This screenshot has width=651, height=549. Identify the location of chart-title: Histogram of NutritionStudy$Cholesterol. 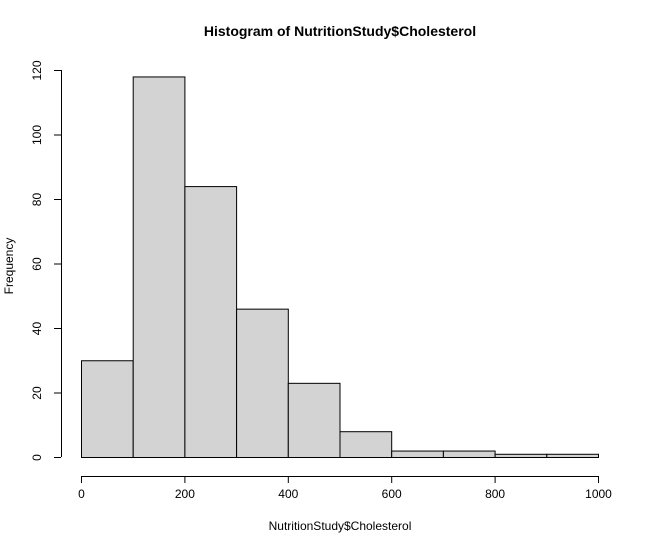
(340, 31).